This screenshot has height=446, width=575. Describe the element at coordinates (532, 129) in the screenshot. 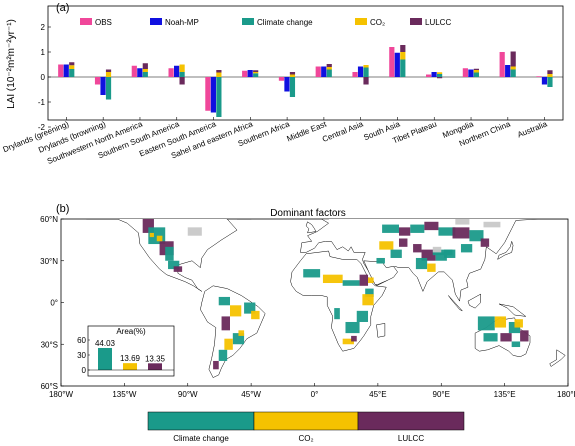

I see `x-tick-label: Australia` at that location.